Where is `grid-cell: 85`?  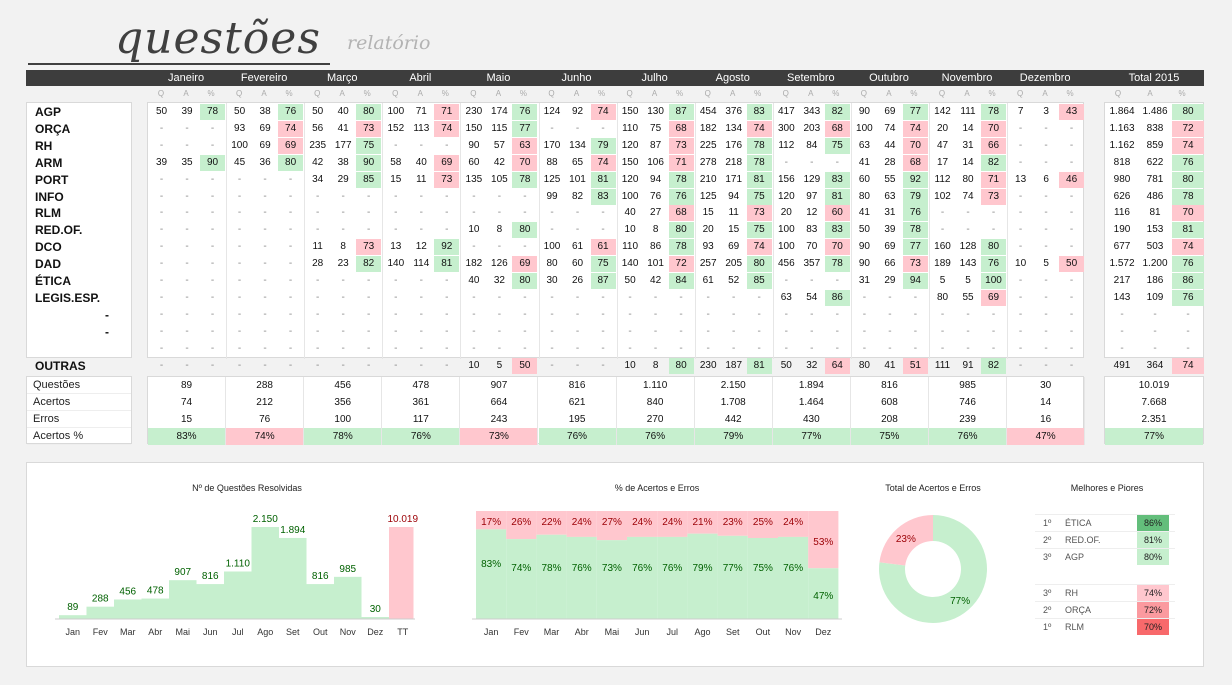
grid-cell: 85 is located at coordinates (369, 179).